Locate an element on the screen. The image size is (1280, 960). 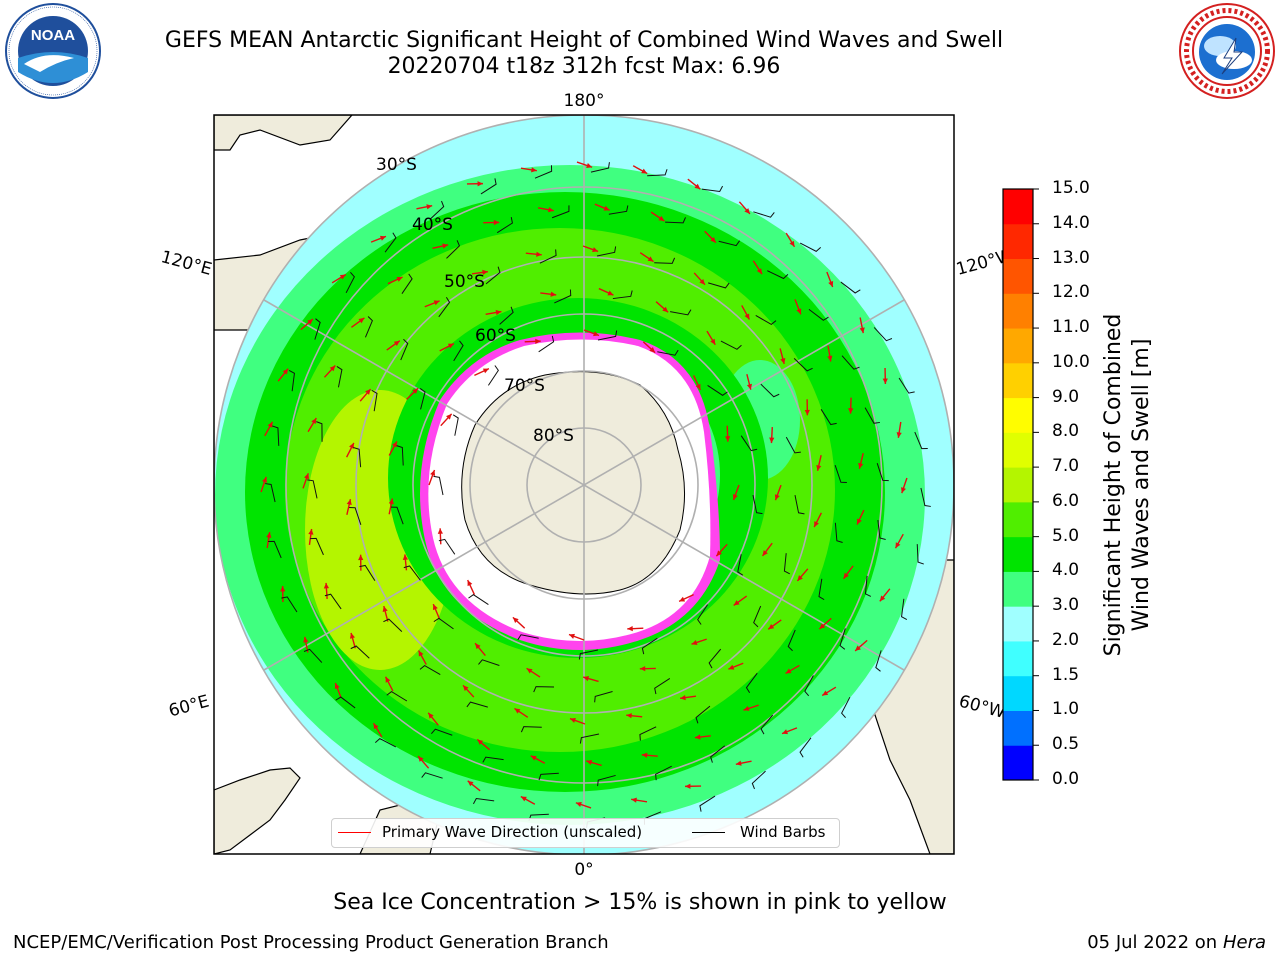
colorbar-tick-label: 12.0 is located at coordinates (1071, 292).